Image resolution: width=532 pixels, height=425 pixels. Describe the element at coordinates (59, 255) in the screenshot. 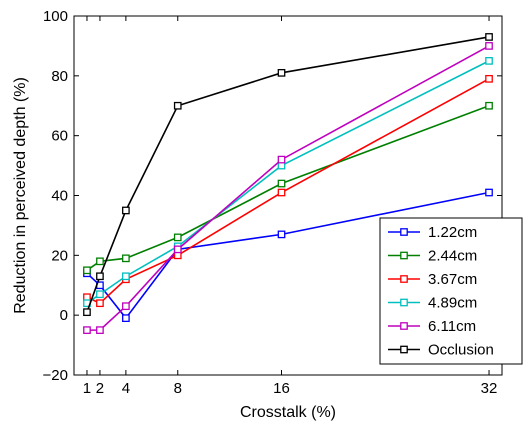

I see `y-tick-label: 20` at that location.